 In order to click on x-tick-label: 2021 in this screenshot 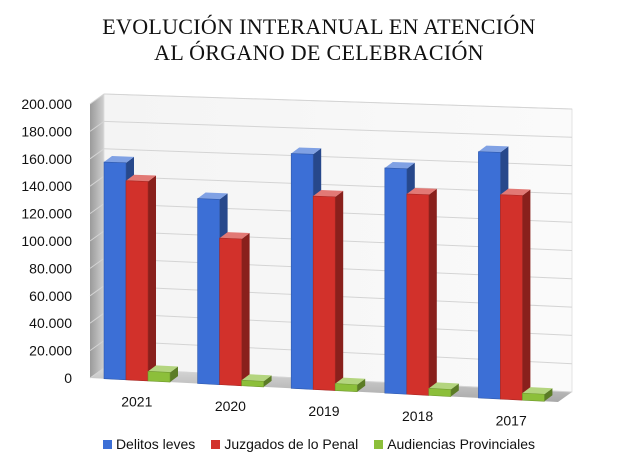, I will do `click(136, 401)`.